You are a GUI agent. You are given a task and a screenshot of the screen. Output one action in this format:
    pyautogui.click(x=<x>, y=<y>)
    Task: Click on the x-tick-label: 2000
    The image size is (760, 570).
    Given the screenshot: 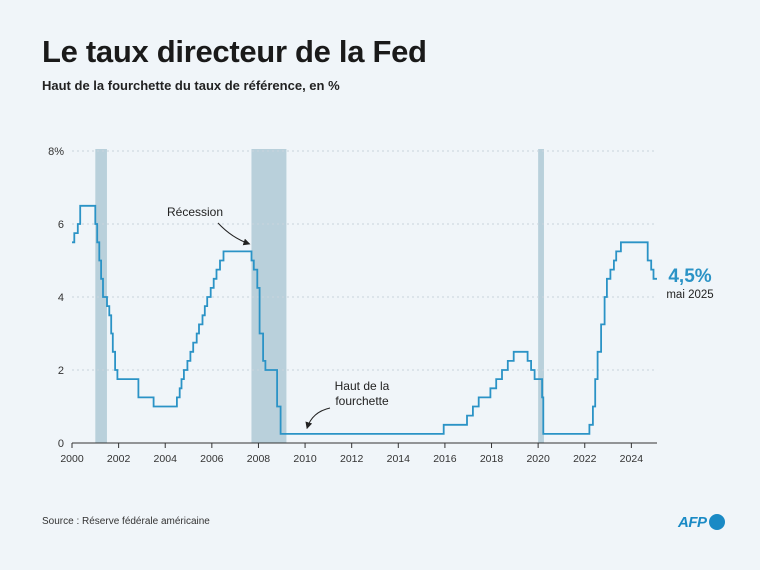 What is the action you would take?
    pyautogui.click(x=72, y=459)
    